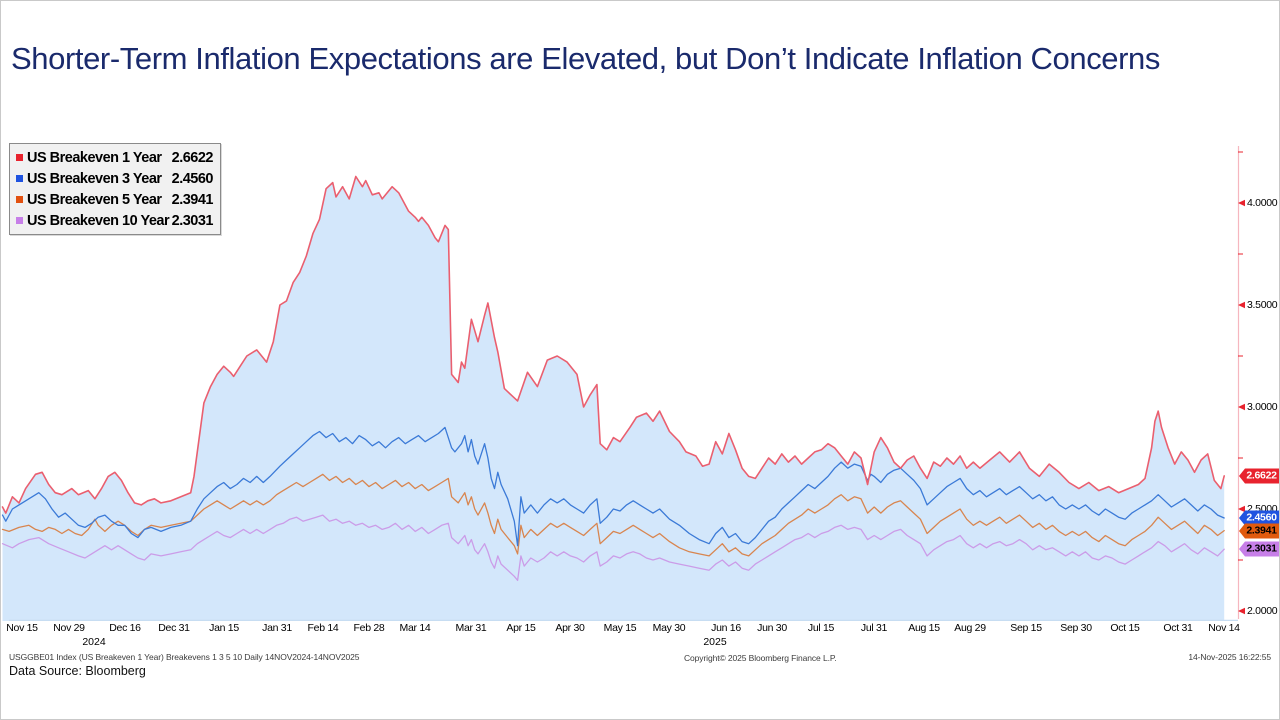 This screenshot has width=1280, height=720. Describe the element at coordinates (323, 628) in the screenshot. I see `x-axis-tick-label: Feb 14` at that location.